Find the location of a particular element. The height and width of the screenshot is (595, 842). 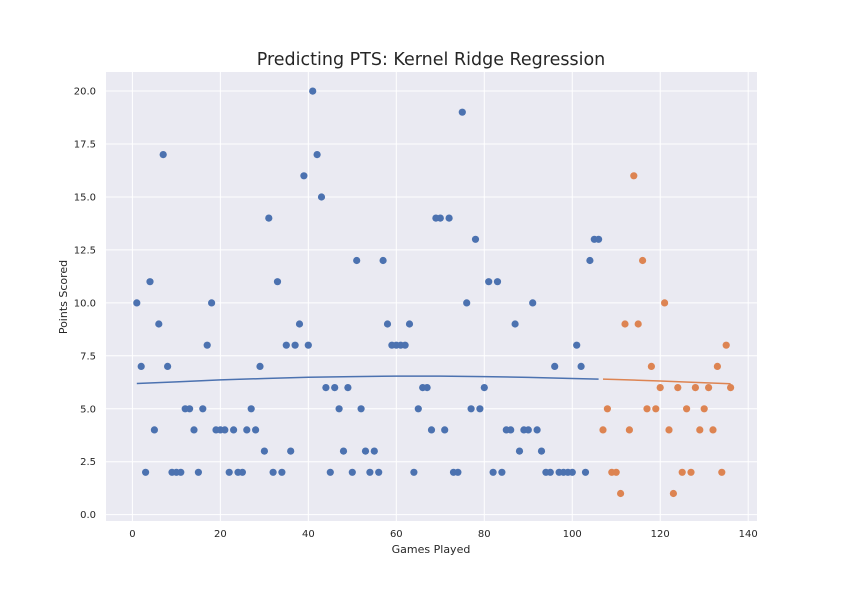

y-tick-label: 12.5 is located at coordinates (85, 250).